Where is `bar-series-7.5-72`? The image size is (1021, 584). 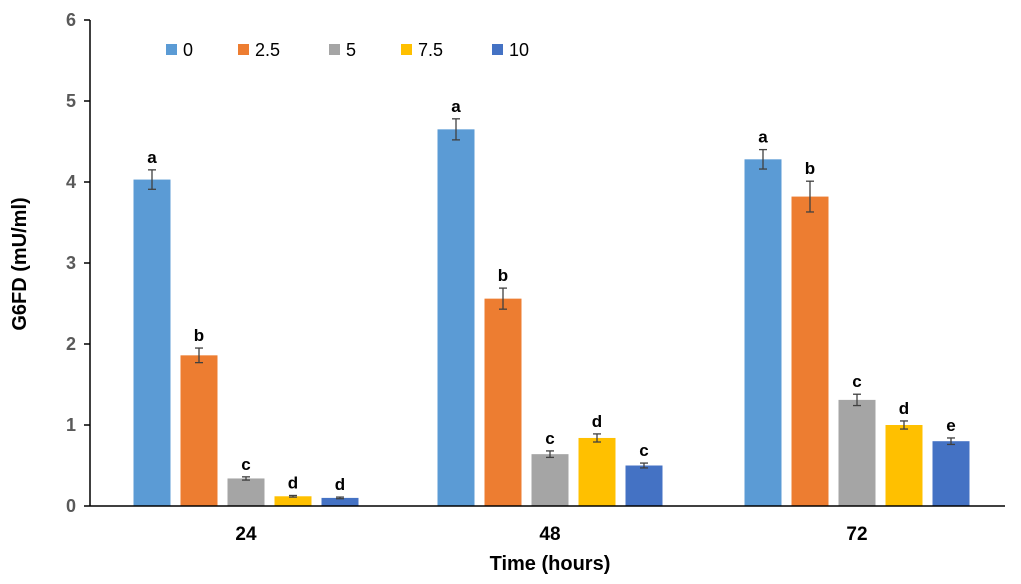
bar-series-7.5-72 is located at coordinates (904, 465).